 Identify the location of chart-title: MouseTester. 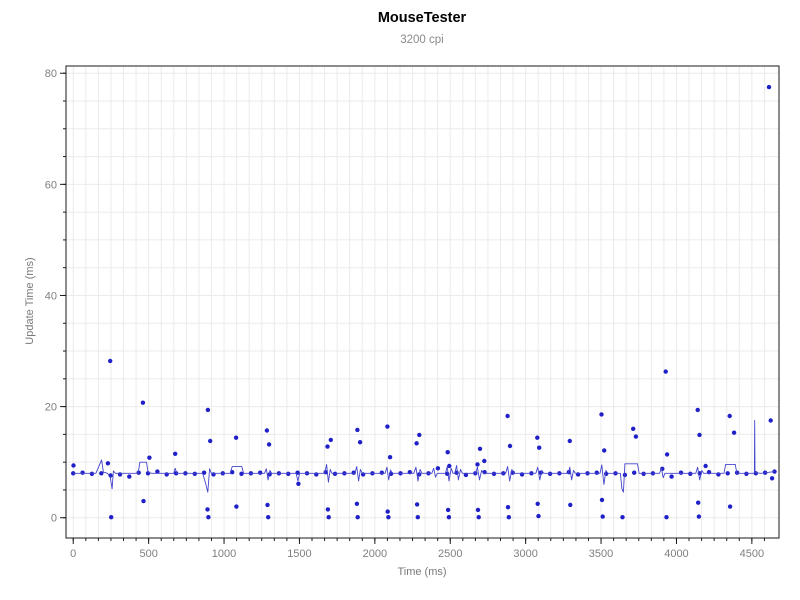
(422, 18).